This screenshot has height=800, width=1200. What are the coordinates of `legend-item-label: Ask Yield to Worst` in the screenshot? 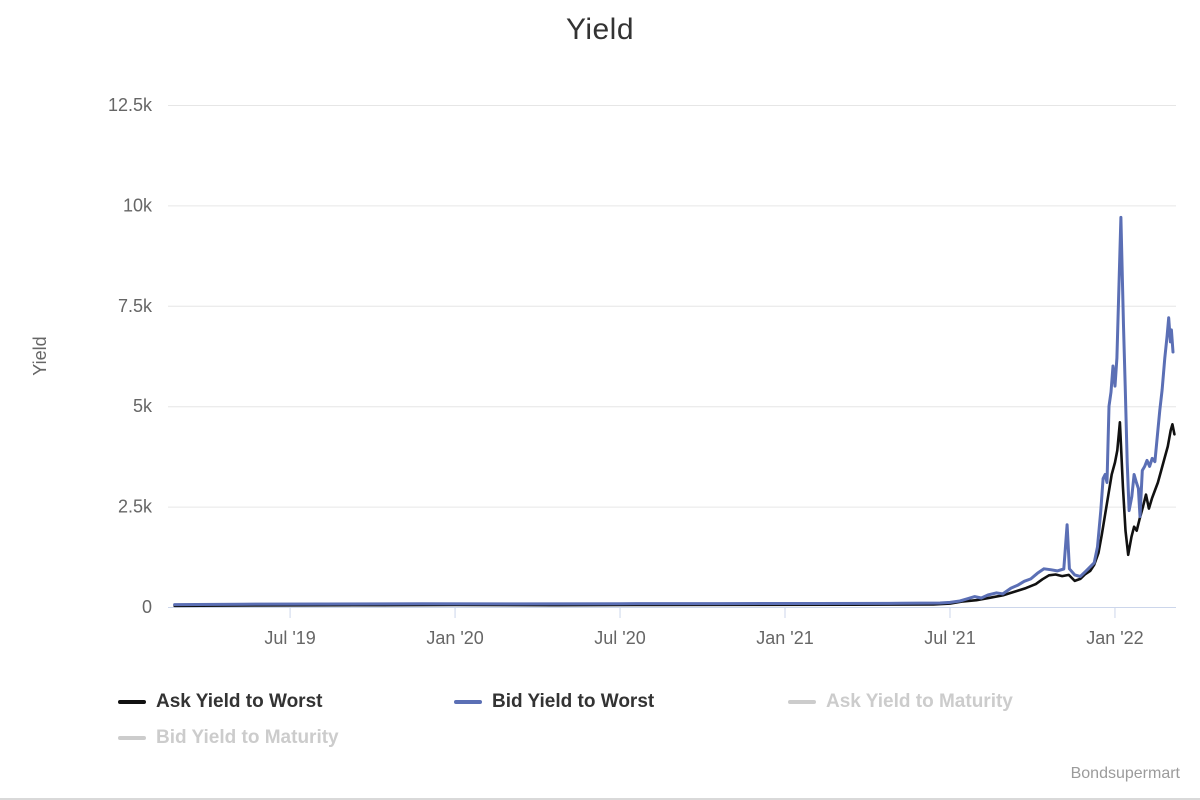 It's located at (239, 701).